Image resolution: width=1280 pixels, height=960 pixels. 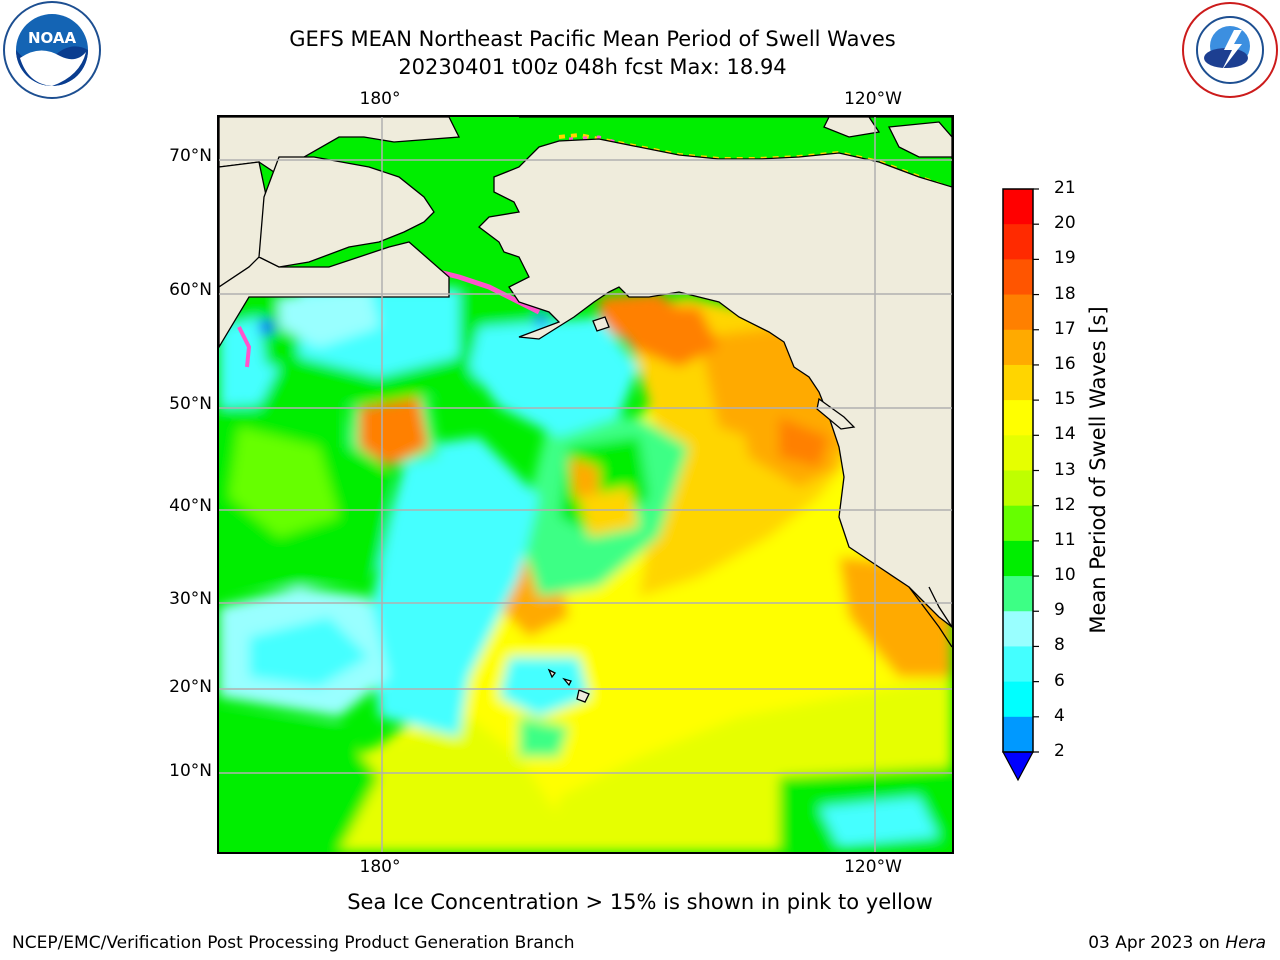 I want to click on colorbar-tick-label: 21, so click(x=1065, y=188).